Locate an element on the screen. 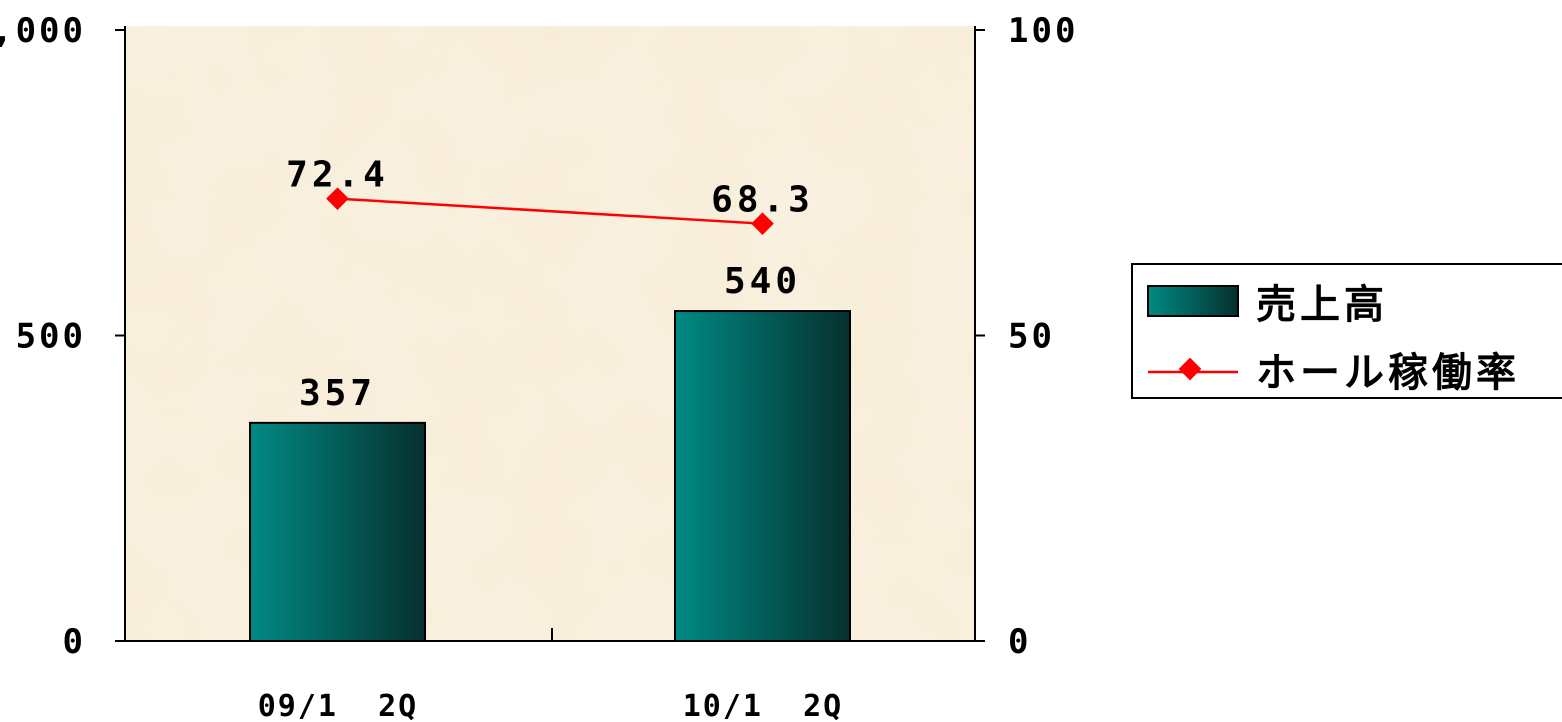  data-labels: 357 540 72.4 68.3 is located at coordinates (550, 284).